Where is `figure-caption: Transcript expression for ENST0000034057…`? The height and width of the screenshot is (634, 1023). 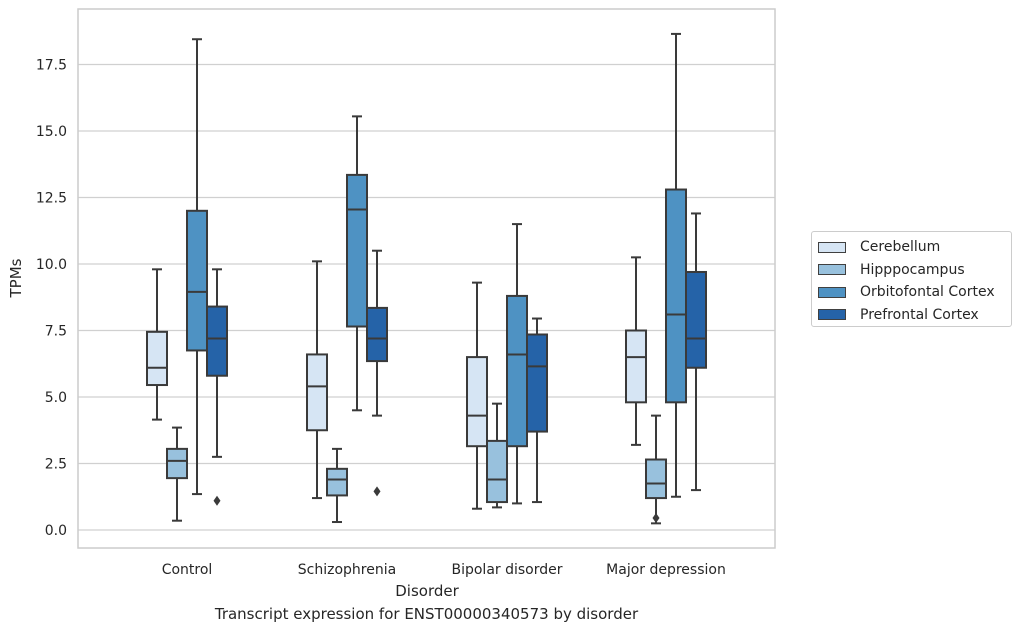
figure-caption: Transcript expression for ENST0000034057… is located at coordinates (426, 614).